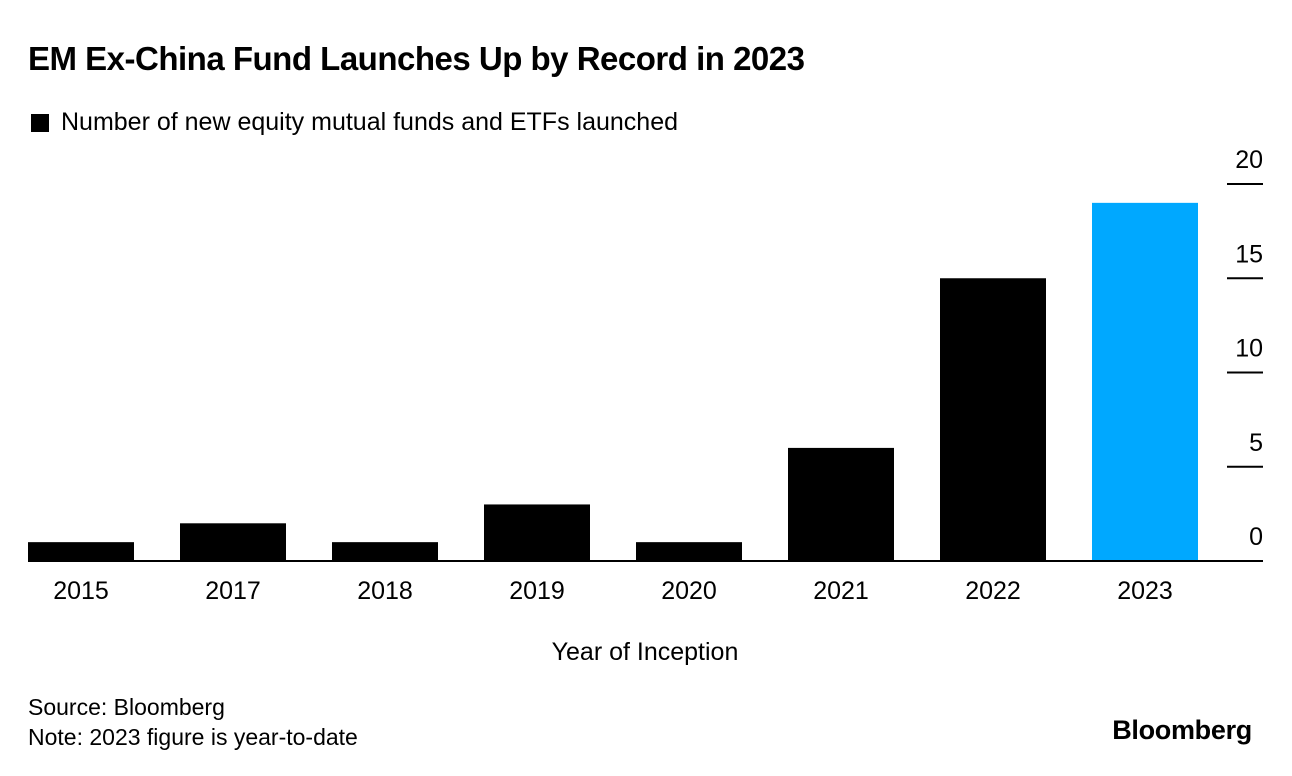  What do you see at coordinates (1145, 591) in the screenshot?
I see `x-tick-label-2023: 2023` at bounding box center [1145, 591].